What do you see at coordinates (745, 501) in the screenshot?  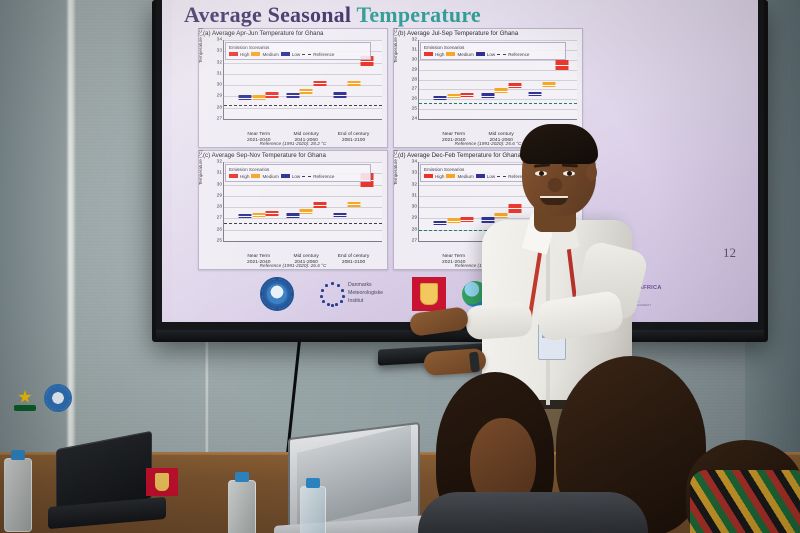 I see `audience-headwrap` at bounding box center [745, 501].